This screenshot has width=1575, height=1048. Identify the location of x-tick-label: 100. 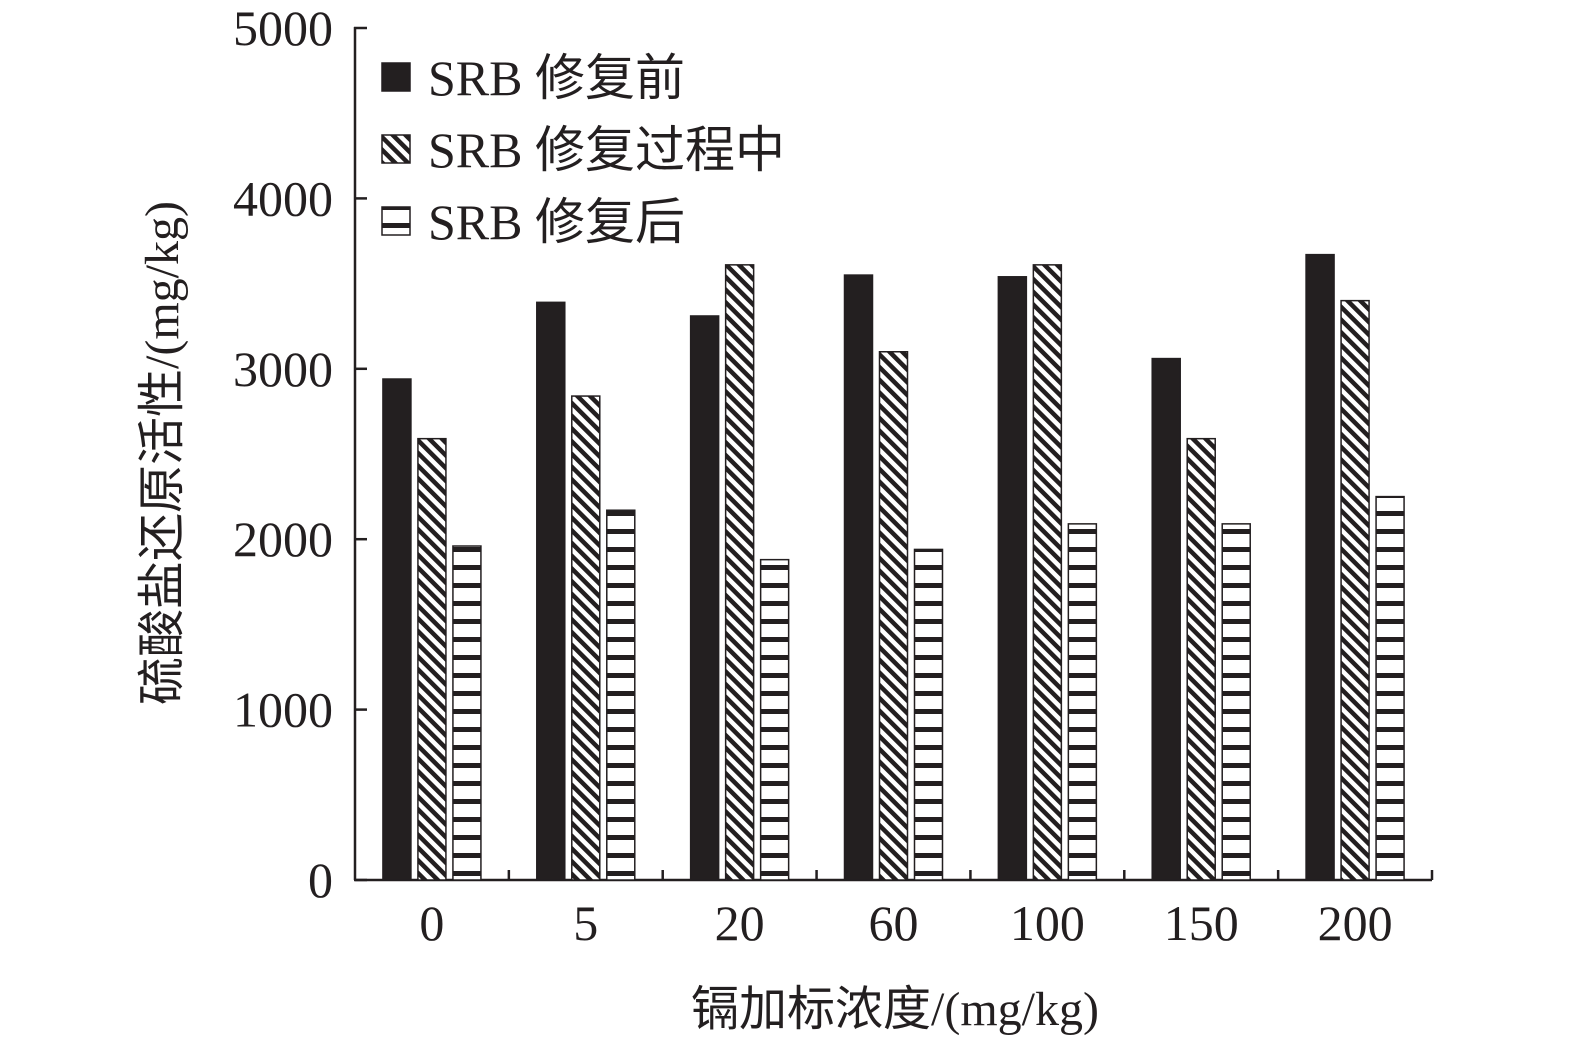
(1047, 923).